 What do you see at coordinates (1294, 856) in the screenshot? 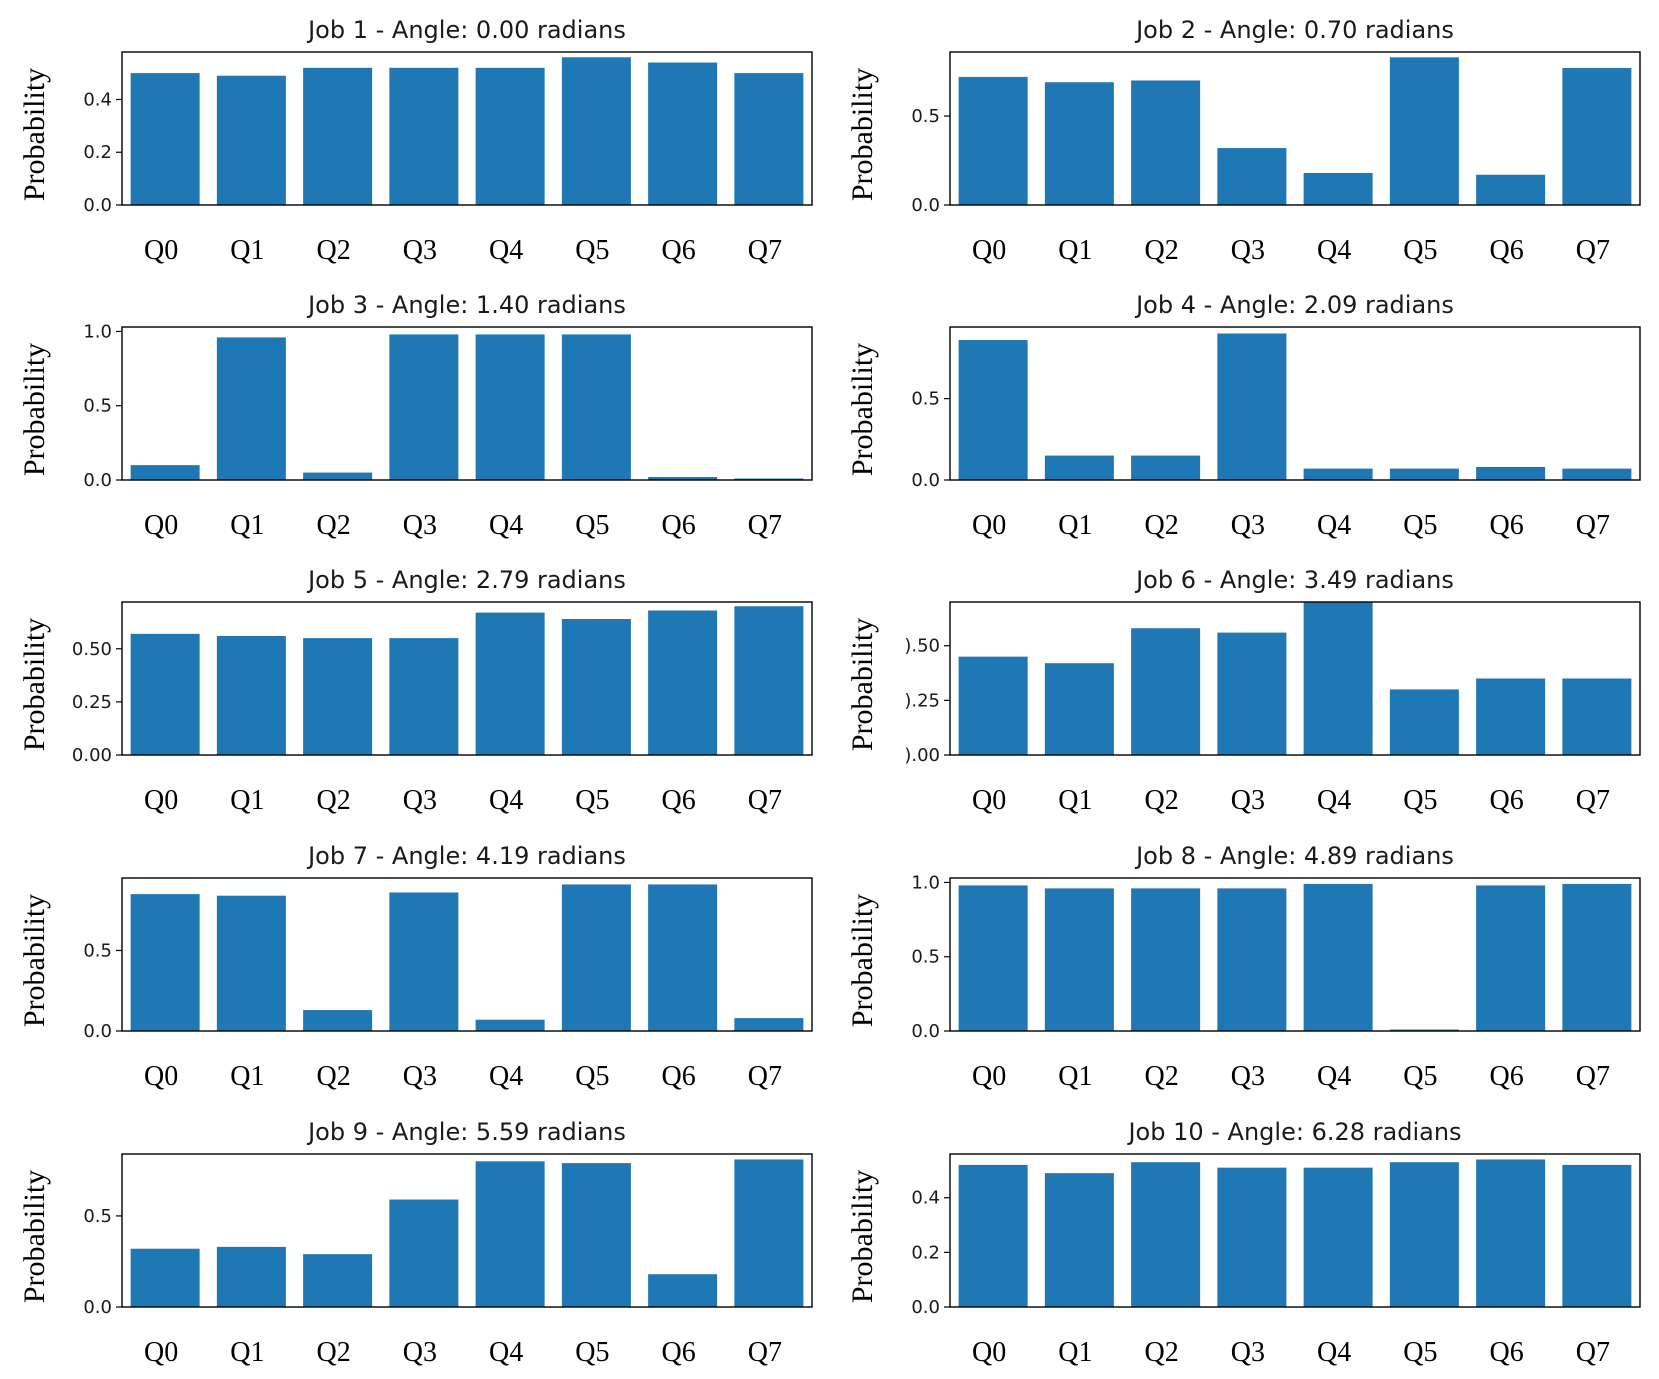
I see `chart-title: Job 8 - Angle: 4.89 radians` at bounding box center [1294, 856].